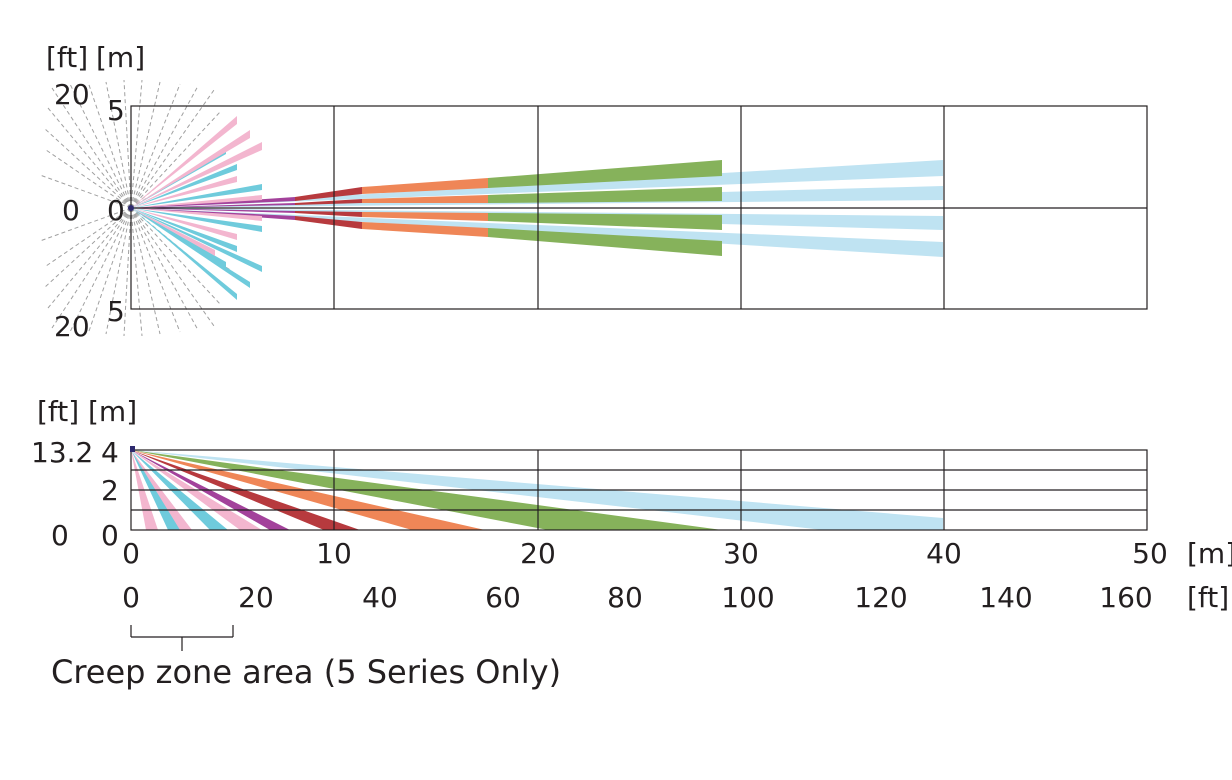 The height and width of the screenshot is (780, 1232). What do you see at coordinates (1150, 553) in the screenshot?
I see `x-m-tick: 50` at bounding box center [1150, 553].